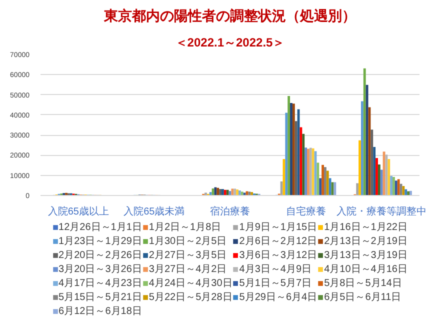 This screenshot has height=320, width=427. I want to click on legend-label: 3月27日～4月2日, so click(187, 269).